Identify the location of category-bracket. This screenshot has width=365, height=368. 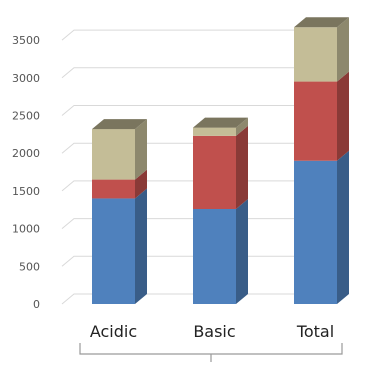
(211, 352).